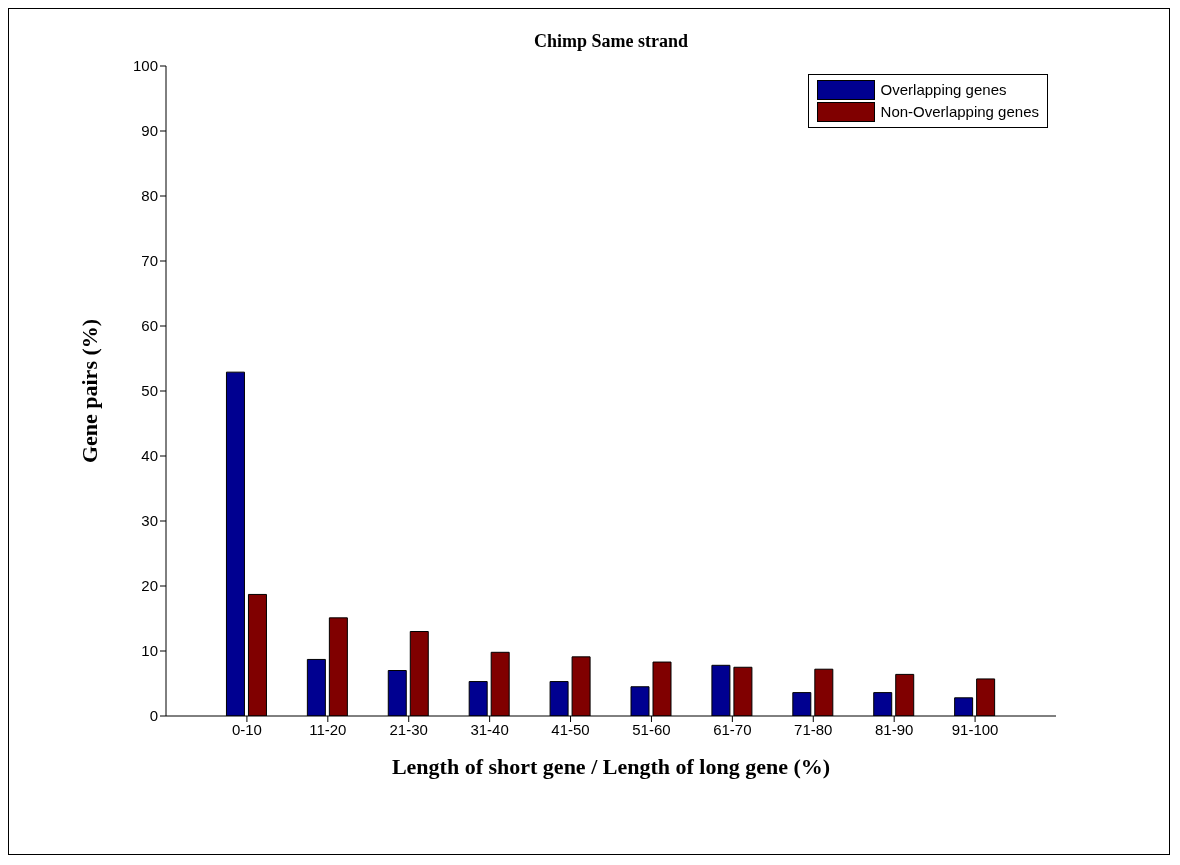 The image size is (1180, 865). I want to click on x-tick-label: 31-40, so click(489, 729).